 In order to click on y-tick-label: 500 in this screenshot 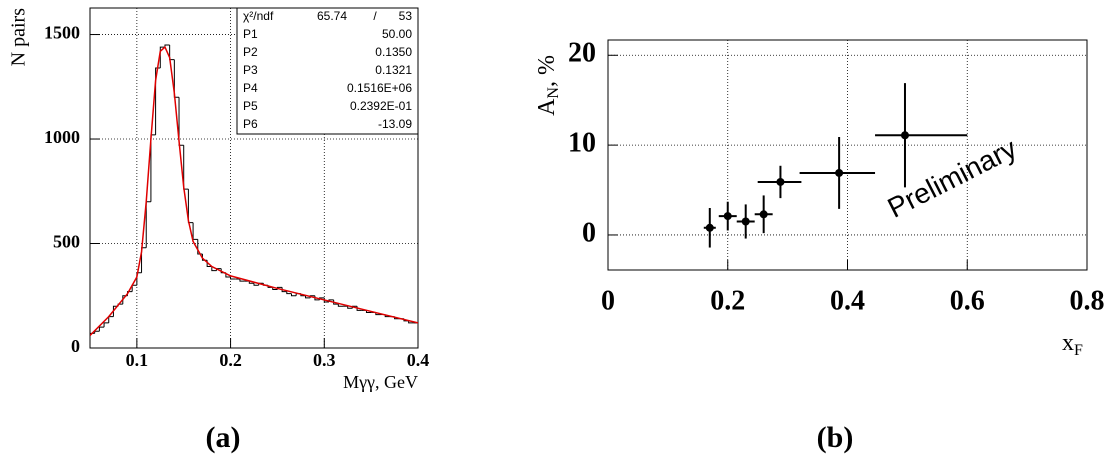, I will do `click(66, 242)`.